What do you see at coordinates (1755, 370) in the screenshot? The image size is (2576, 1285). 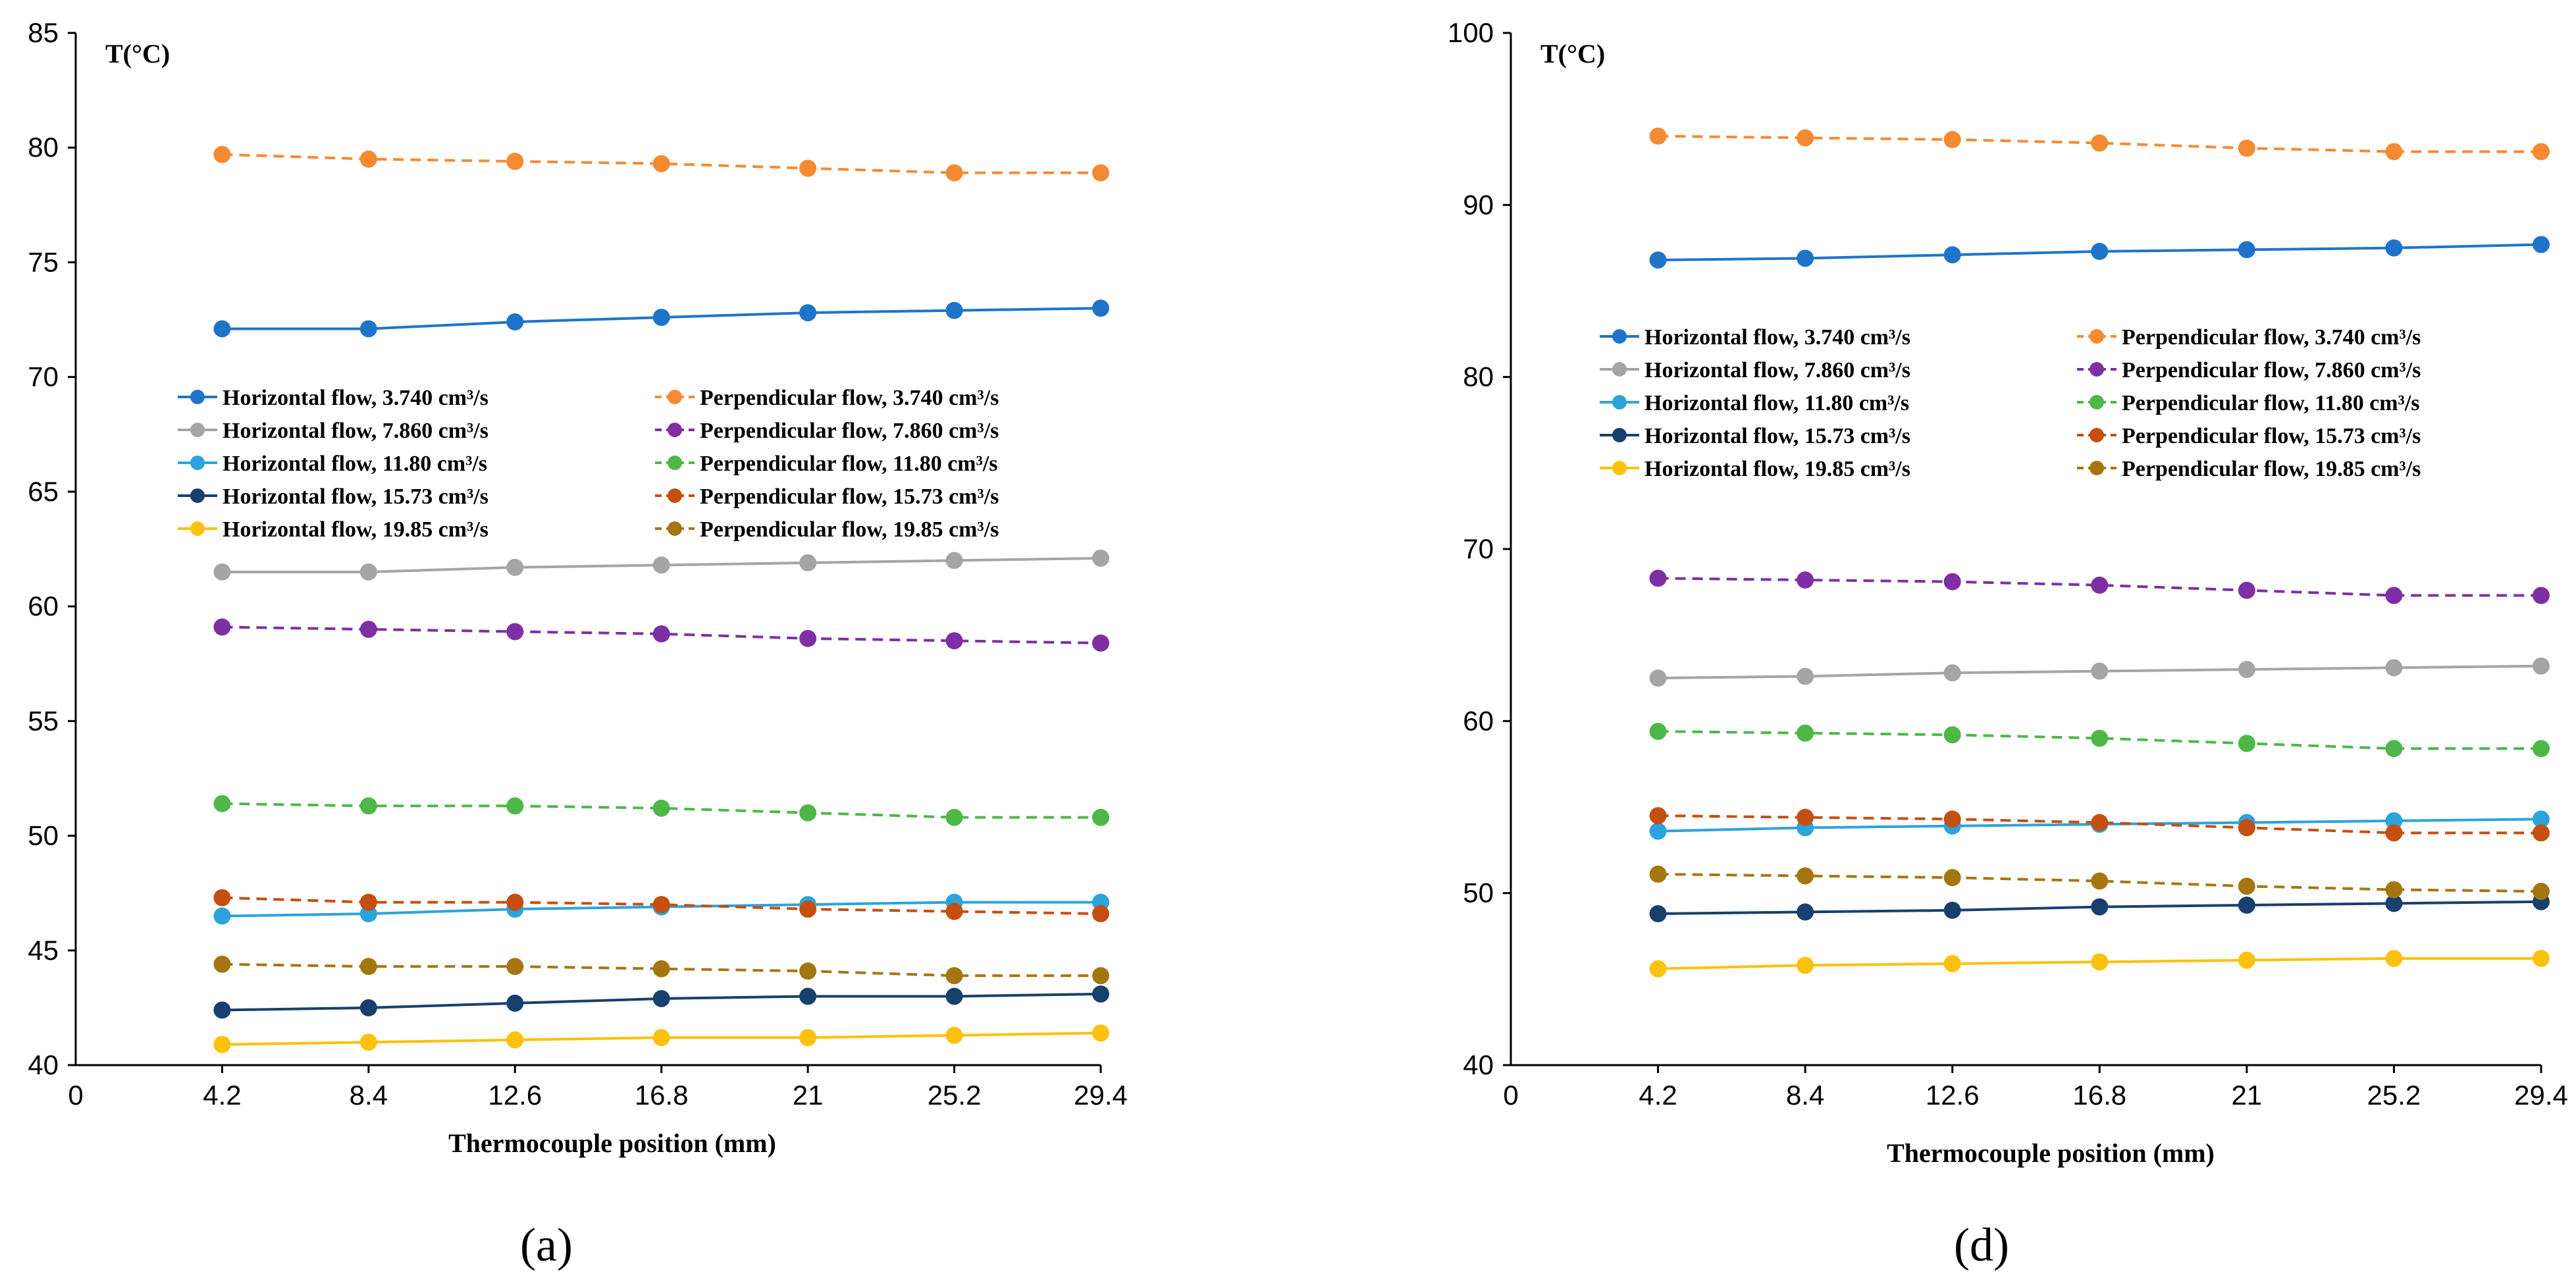 I see `legend-item: Horizontal flow, 7.860 cm³/s` at bounding box center [1755, 370].